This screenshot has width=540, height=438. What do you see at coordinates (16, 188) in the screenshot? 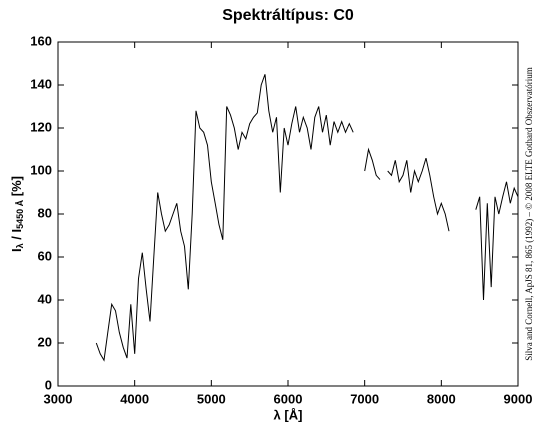
I see `y-label-part: [%]` at bounding box center [16, 188].